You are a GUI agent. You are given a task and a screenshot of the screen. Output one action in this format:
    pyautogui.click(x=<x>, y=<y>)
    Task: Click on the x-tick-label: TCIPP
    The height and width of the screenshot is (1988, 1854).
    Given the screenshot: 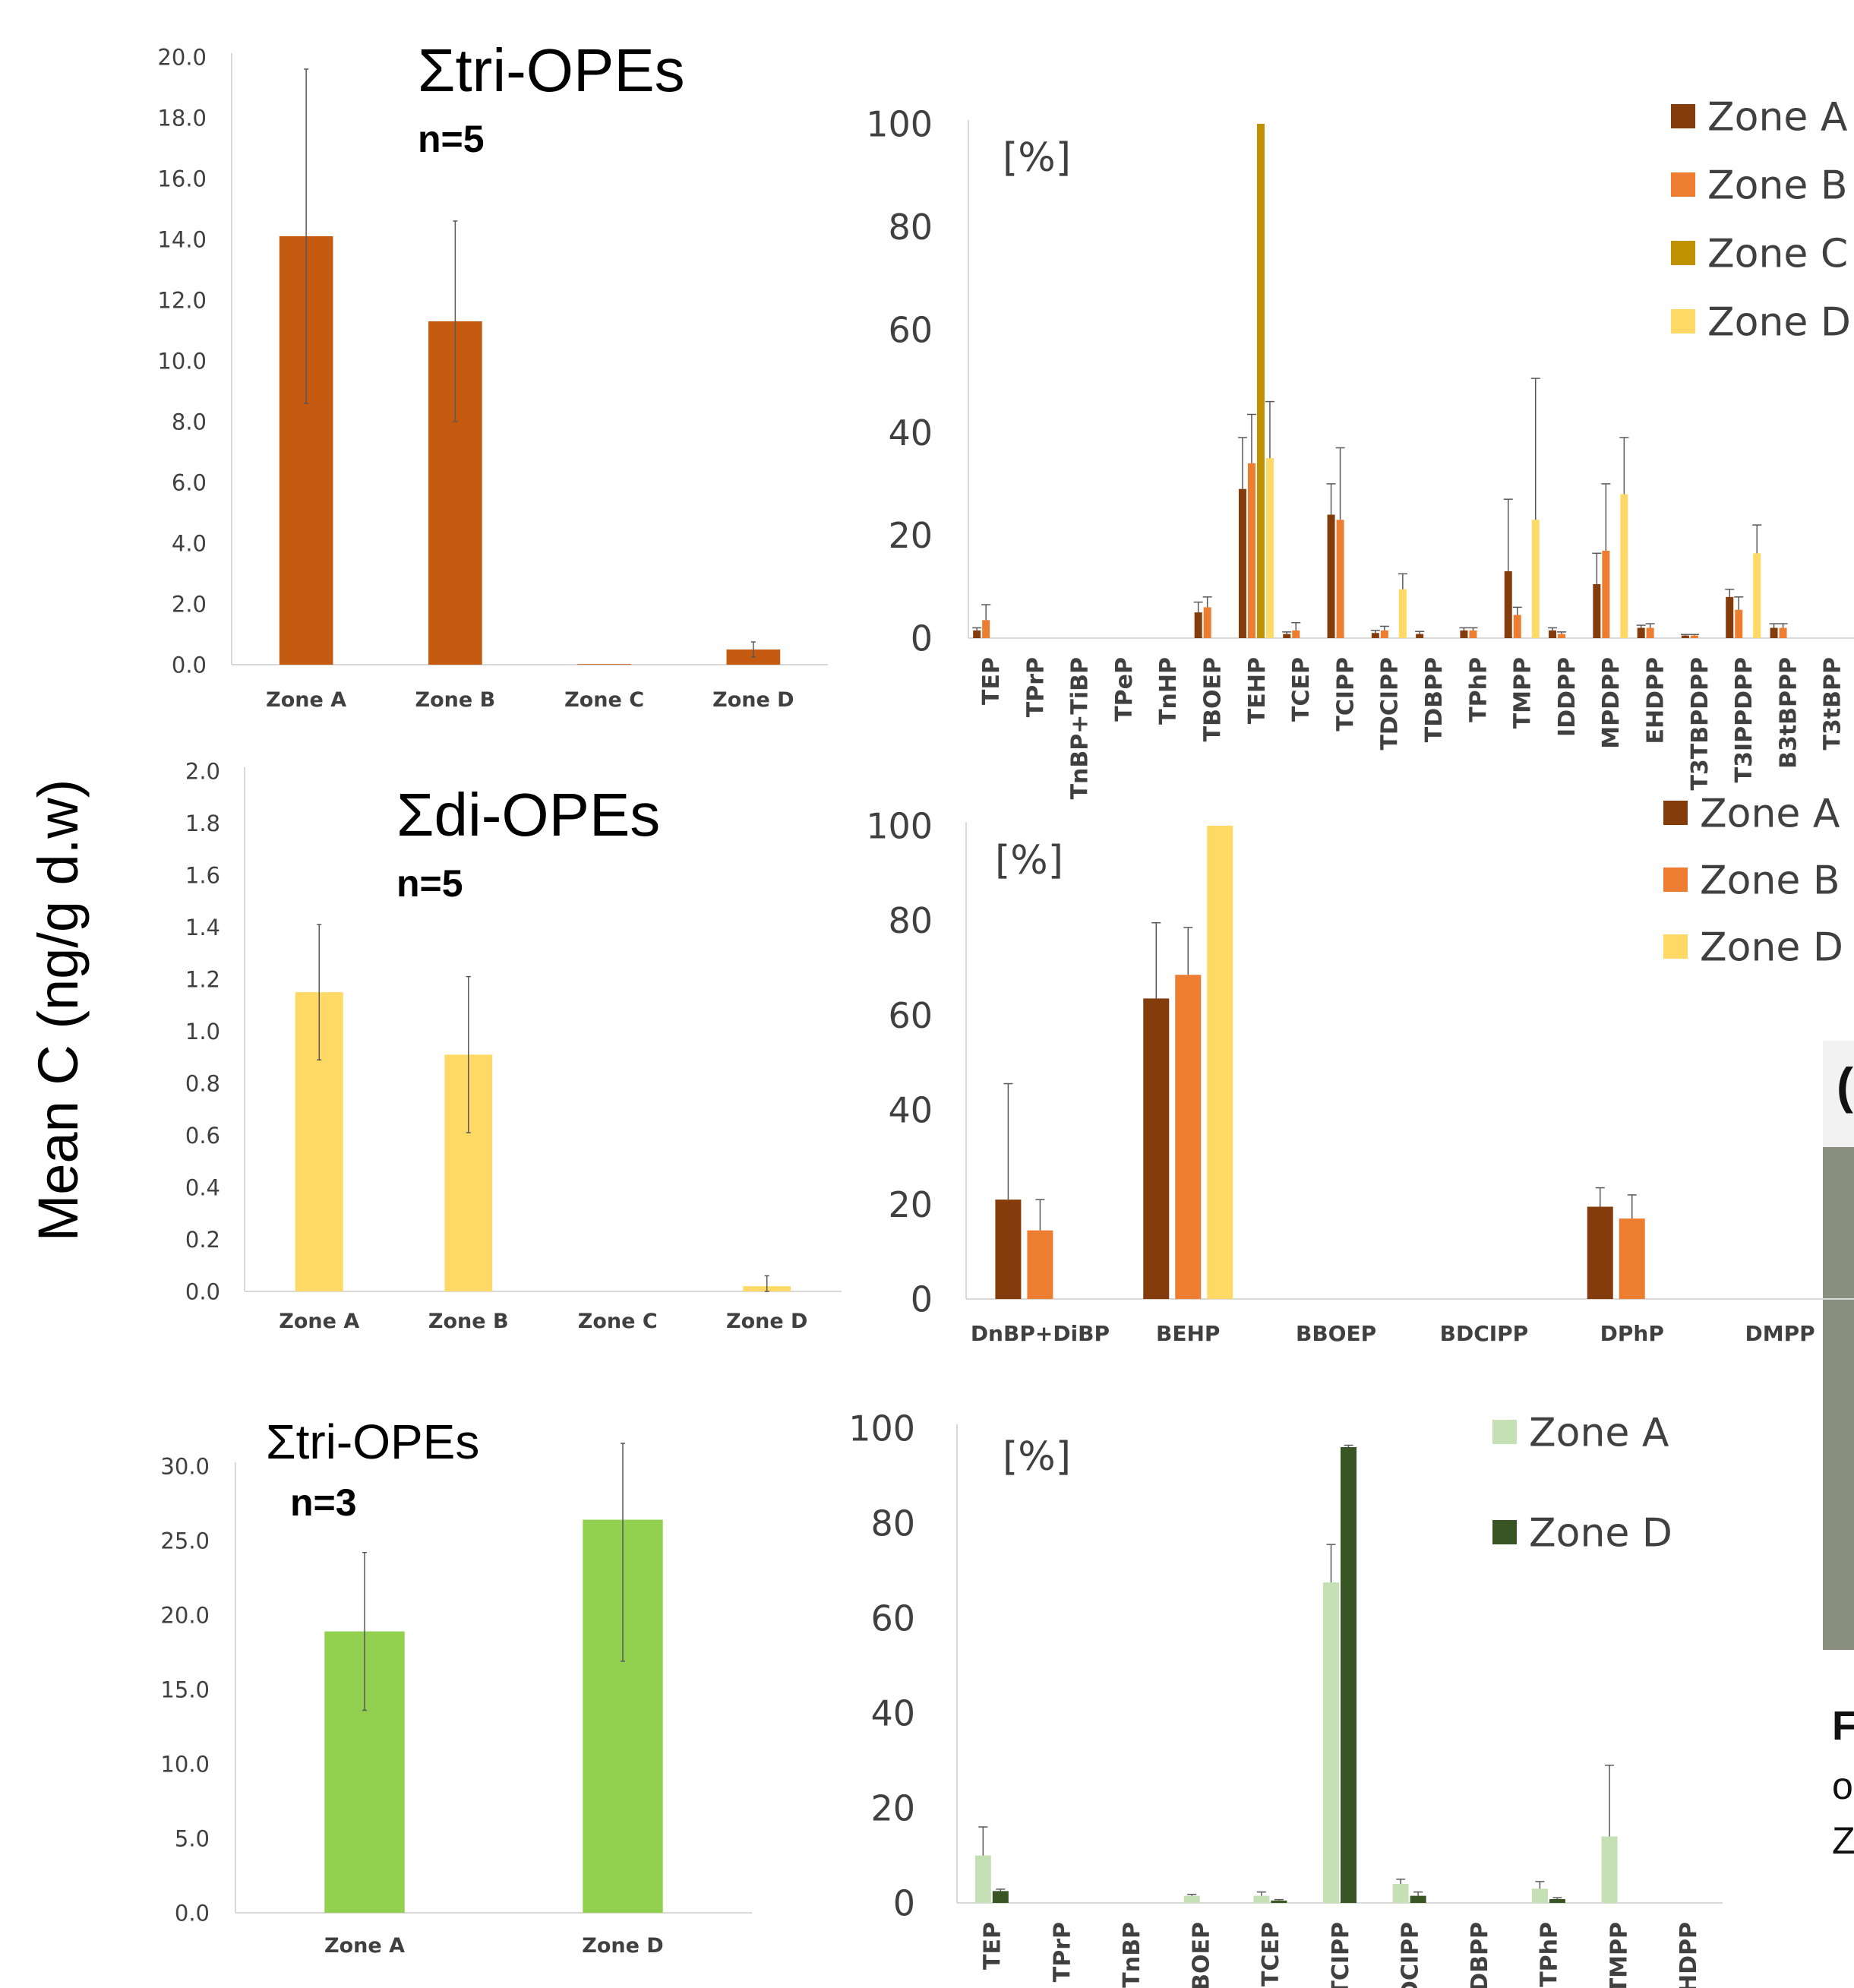 What is the action you would take?
    pyautogui.click(x=1341, y=1955)
    